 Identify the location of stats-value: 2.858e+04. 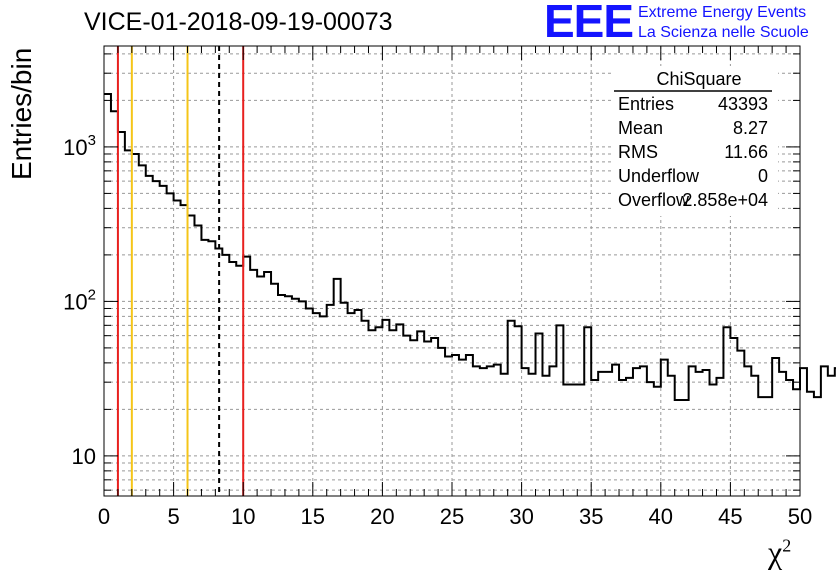
(725, 200).